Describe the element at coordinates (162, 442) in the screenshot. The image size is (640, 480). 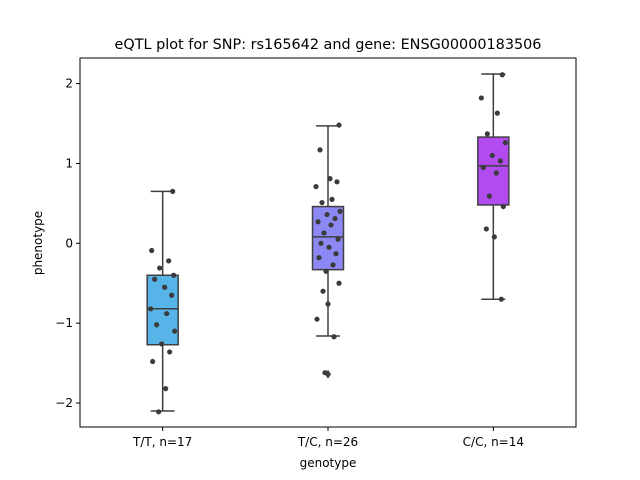
I see `x-tick-label: T/T, n=17` at that location.